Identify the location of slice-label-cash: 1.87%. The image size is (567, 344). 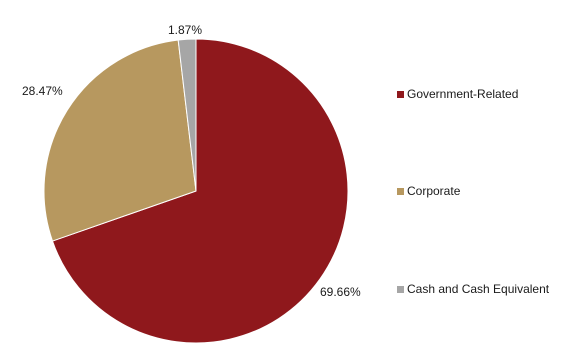
(185, 30).